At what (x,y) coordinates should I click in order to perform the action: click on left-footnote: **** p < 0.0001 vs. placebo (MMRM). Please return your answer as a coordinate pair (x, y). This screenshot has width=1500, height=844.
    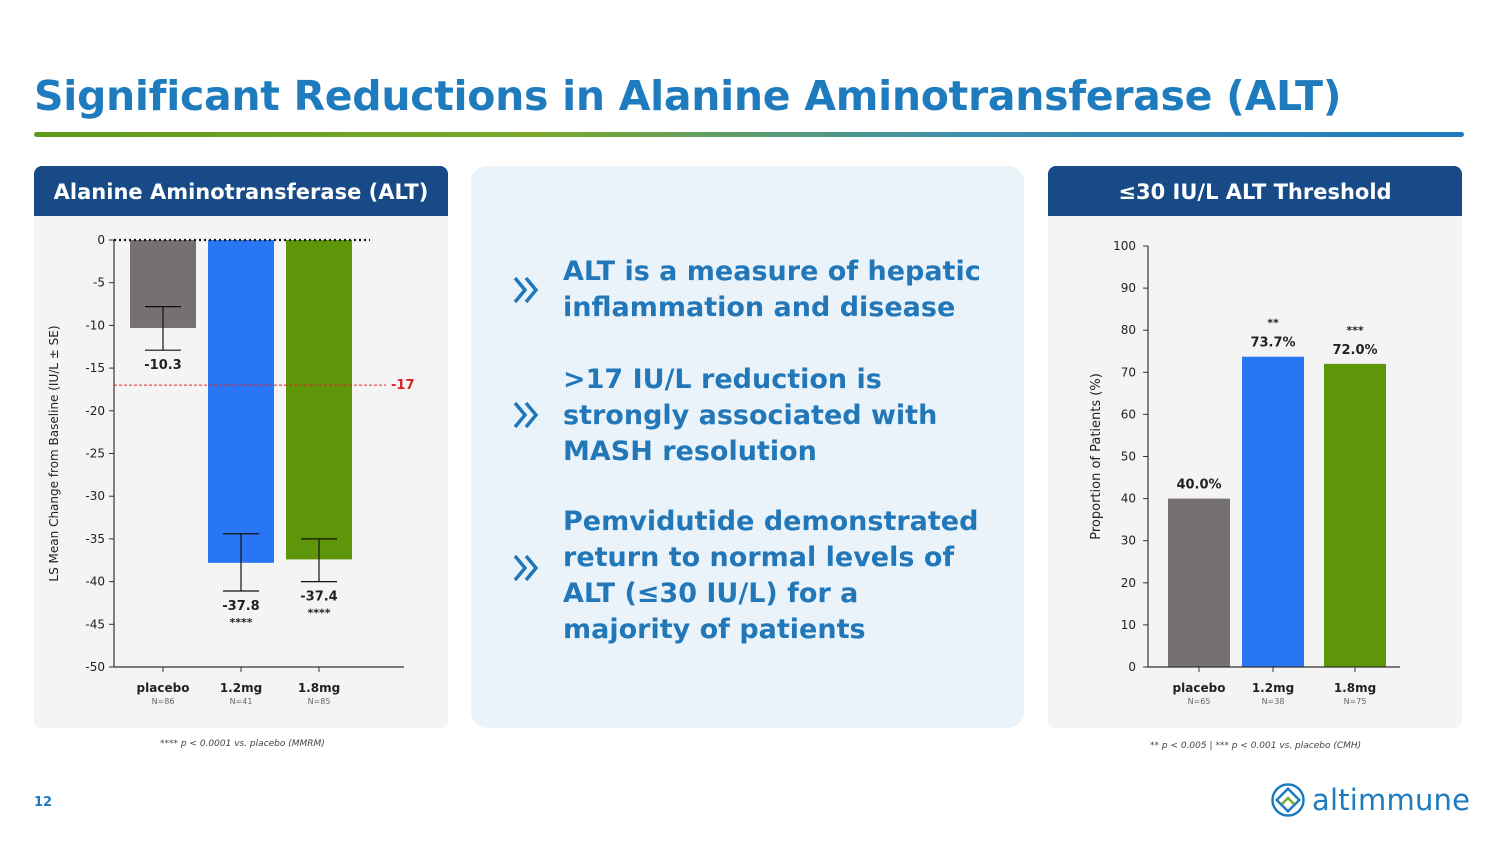
    Looking at the image, I should click on (242, 744).